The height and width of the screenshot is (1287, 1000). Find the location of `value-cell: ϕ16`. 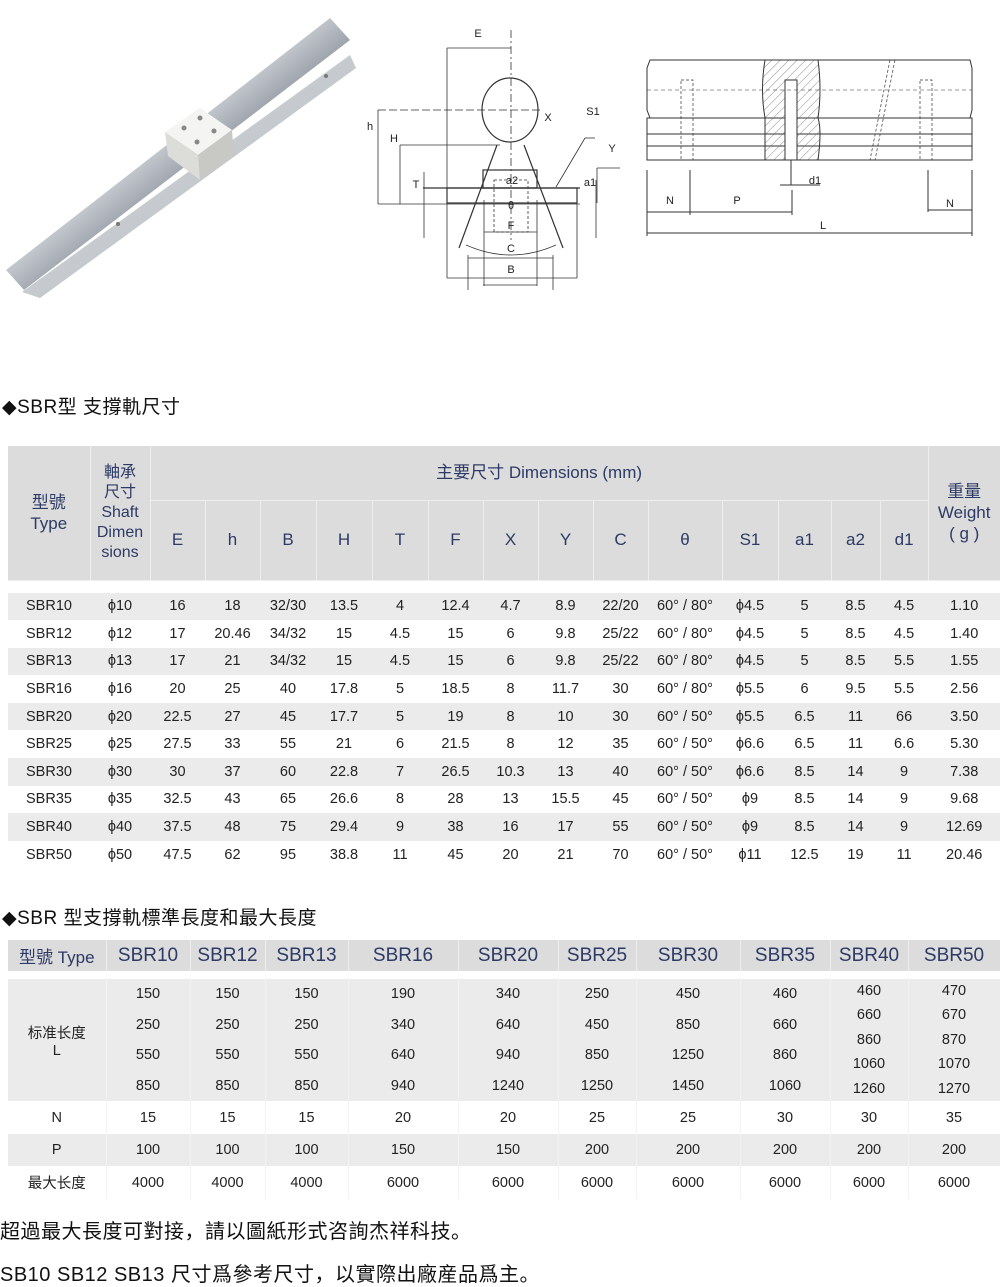

value-cell: ϕ16 is located at coordinates (120, 689).